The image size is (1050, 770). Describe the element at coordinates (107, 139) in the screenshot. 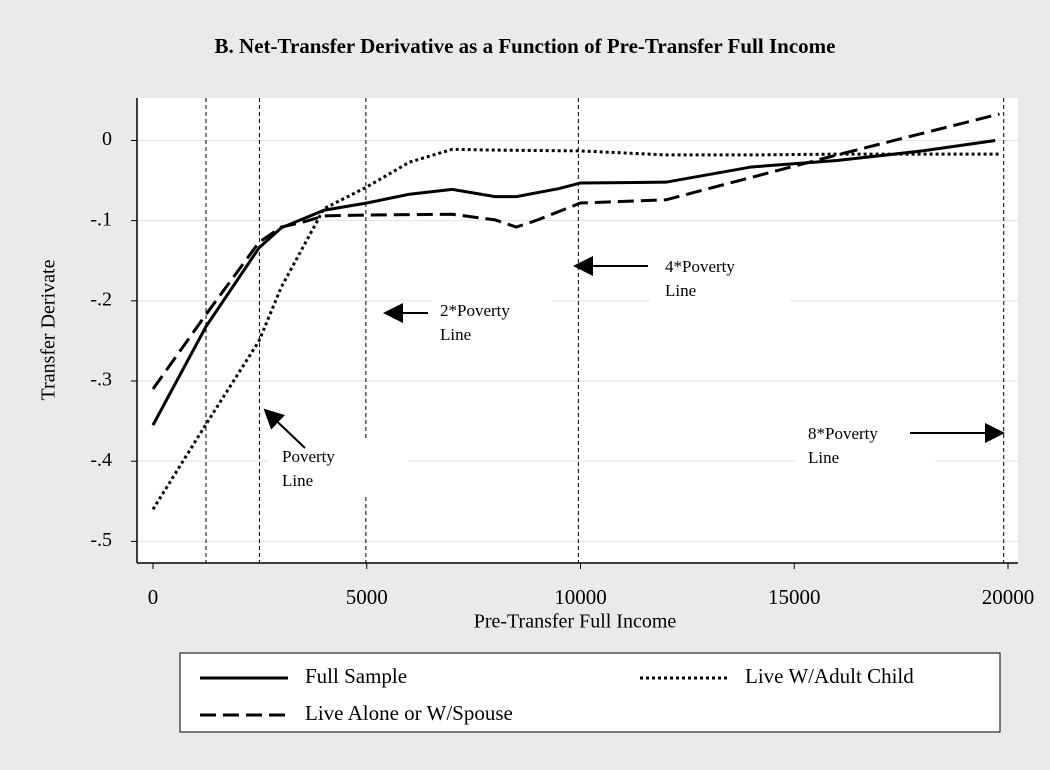

I see `y-tick-label: 0` at that location.